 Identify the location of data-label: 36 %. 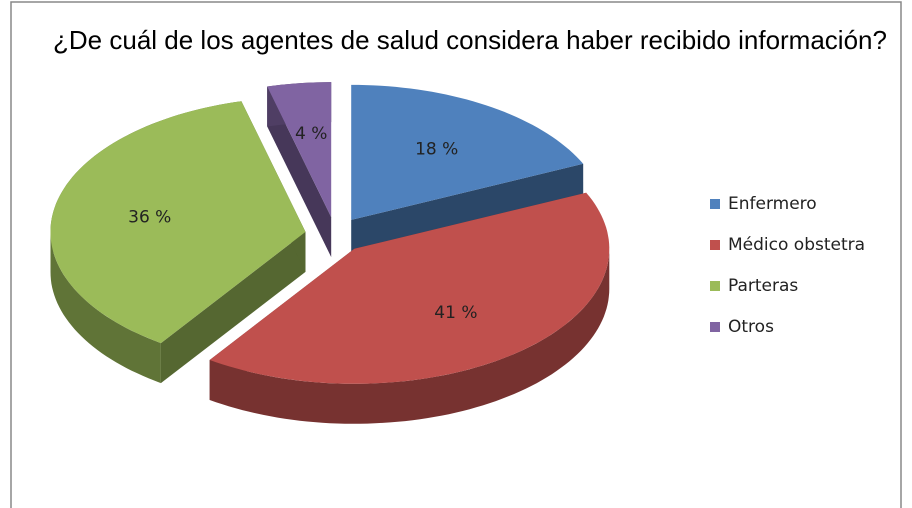
(149, 217).